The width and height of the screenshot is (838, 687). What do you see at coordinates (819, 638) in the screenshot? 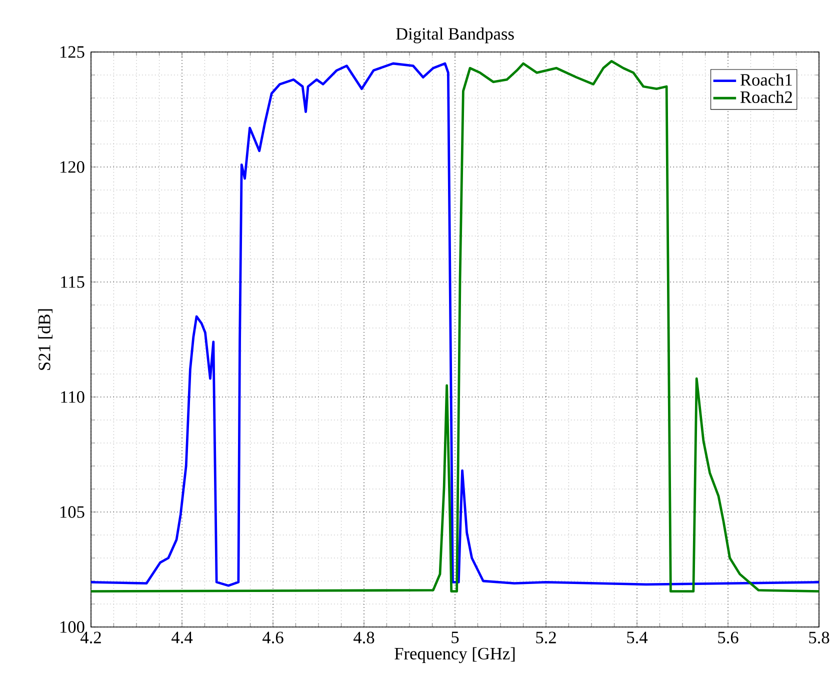
I see `x-tick-label: 5.8` at bounding box center [819, 638].